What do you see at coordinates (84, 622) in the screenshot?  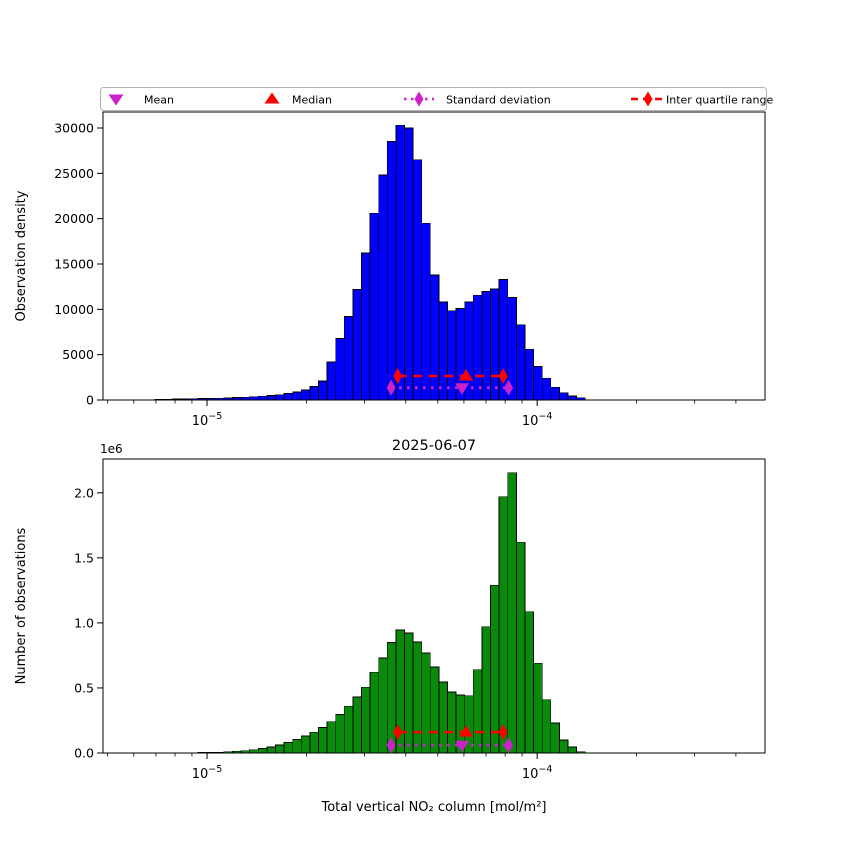 I see `y-tick-label: 1.0` at bounding box center [84, 622].